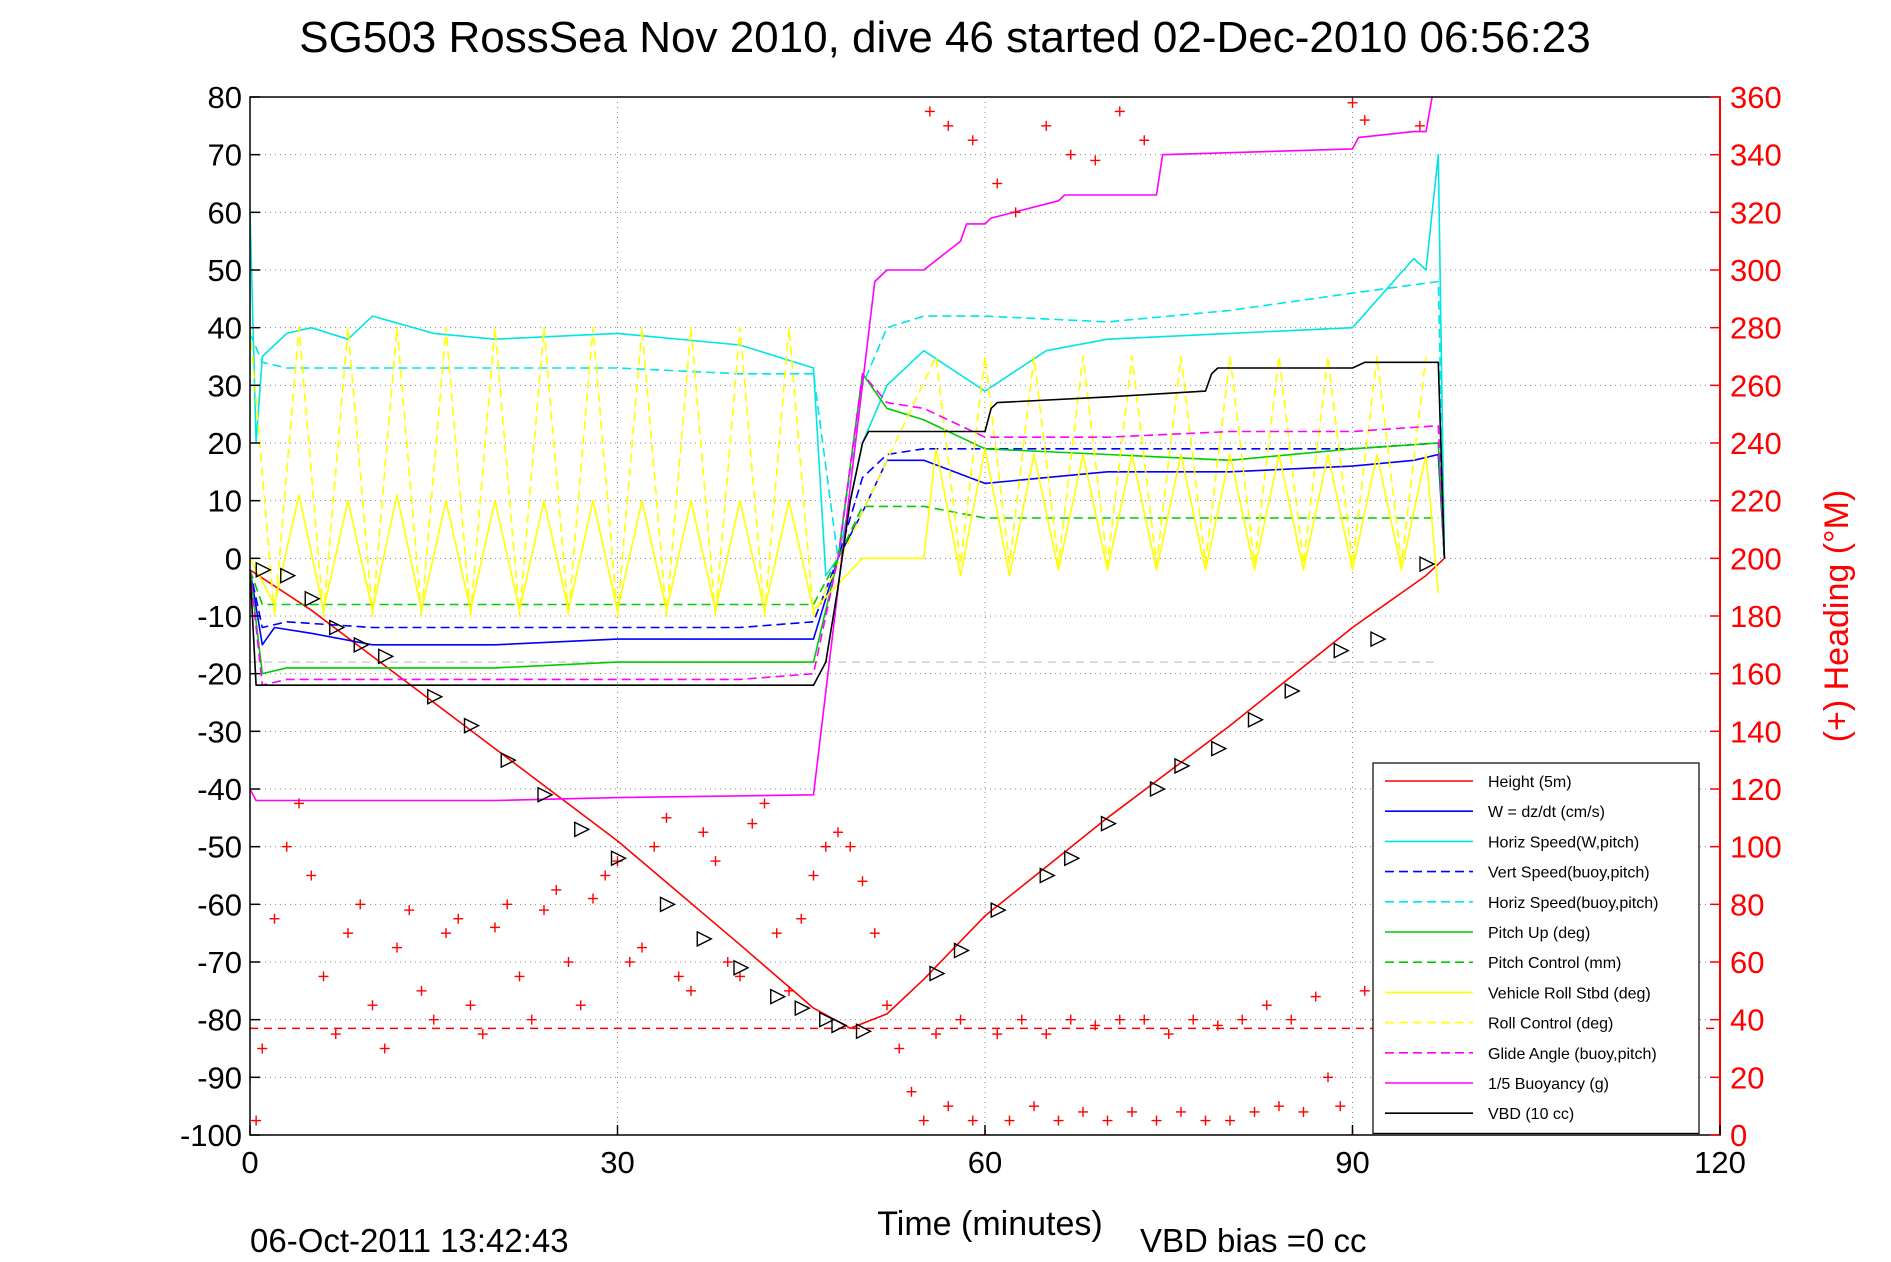 This screenshot has width=1891, height=1262. I want to click on legend-label-1-5-buoyancy-g: 1/5 Buoyancy (g), so click(1548, 1084).